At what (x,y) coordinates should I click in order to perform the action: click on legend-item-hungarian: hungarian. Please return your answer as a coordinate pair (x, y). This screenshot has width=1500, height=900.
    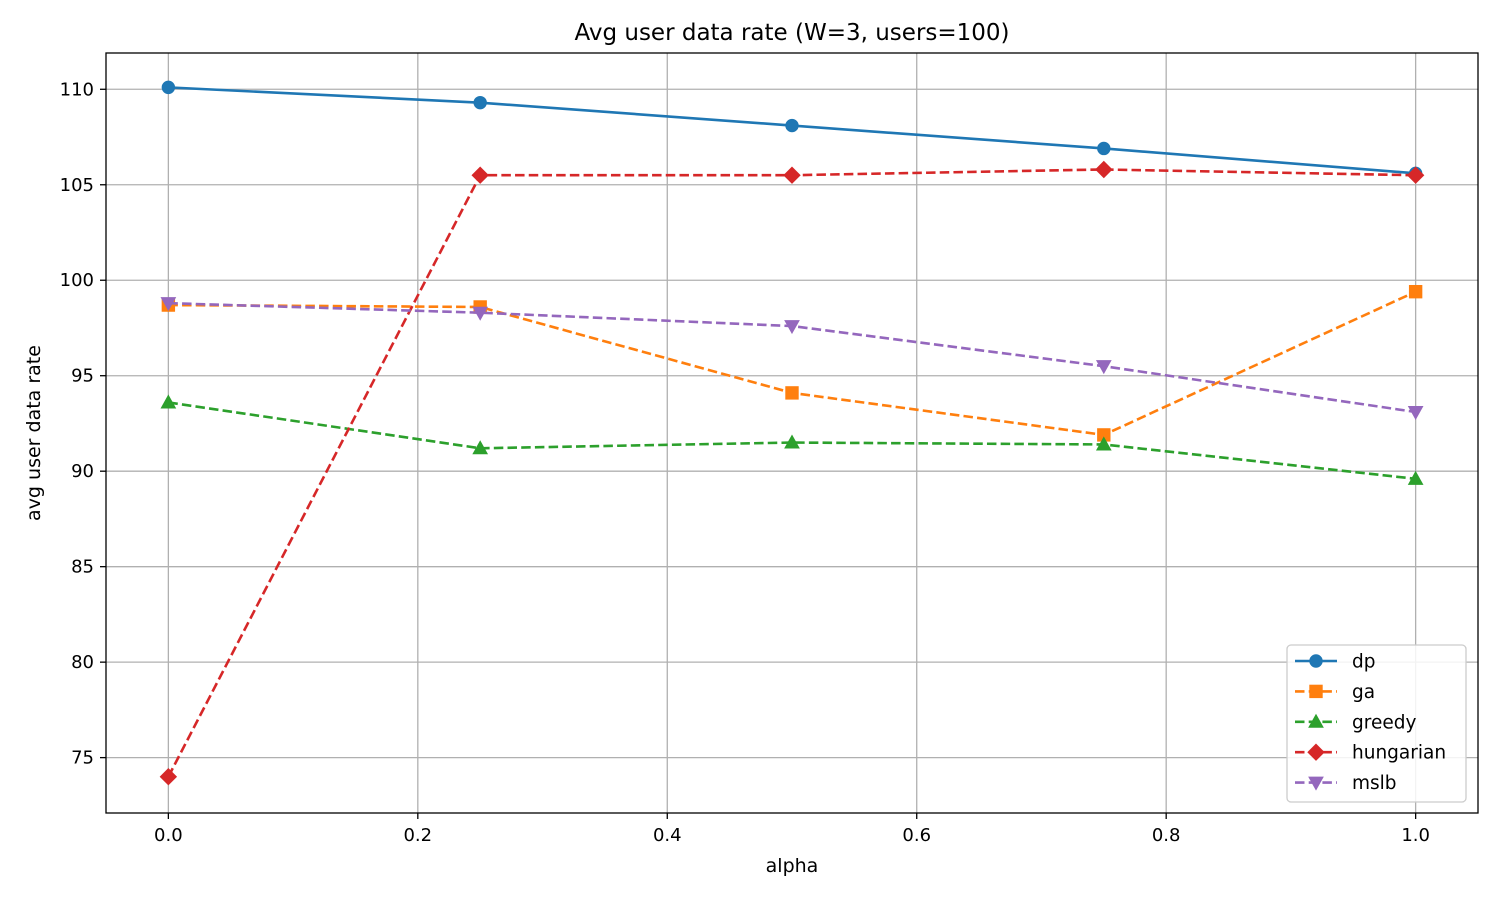
    Looking at the image, I should click on (1370, 753).